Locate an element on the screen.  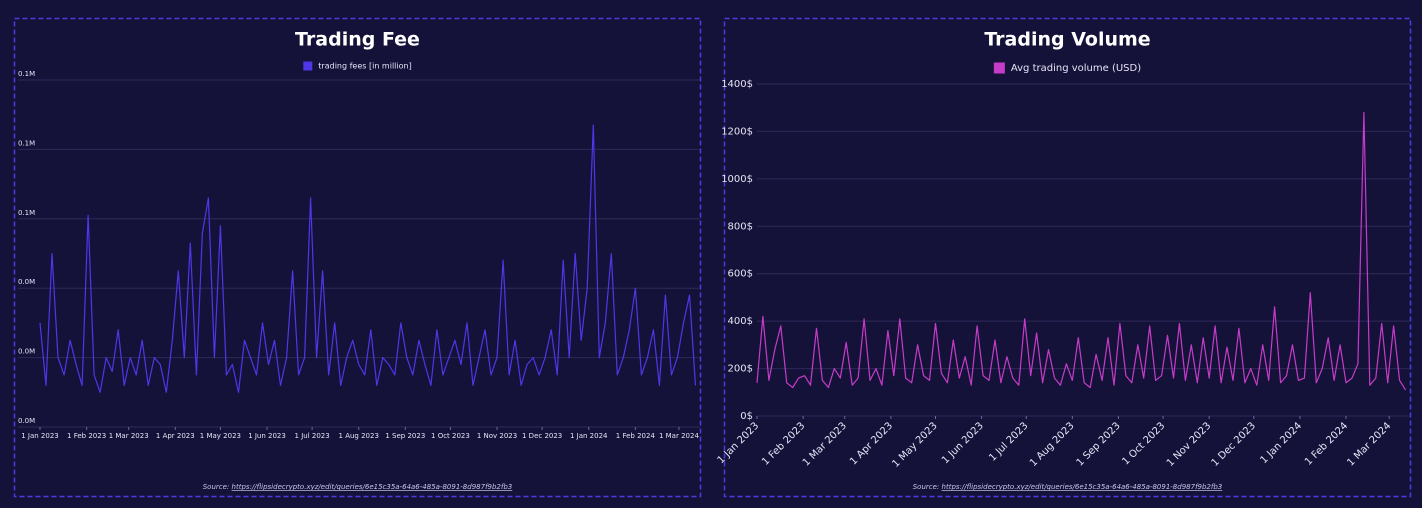
legend-item: Avg trading volume (USD) is located at coordinates (1067, 68).